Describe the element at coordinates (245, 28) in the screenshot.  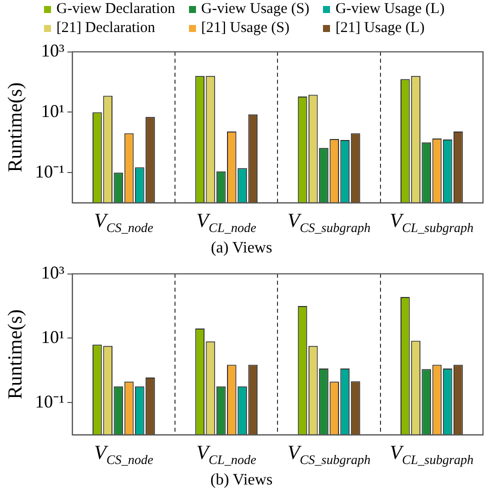
I see `legend-label: [21] Usage (S)` at that location.